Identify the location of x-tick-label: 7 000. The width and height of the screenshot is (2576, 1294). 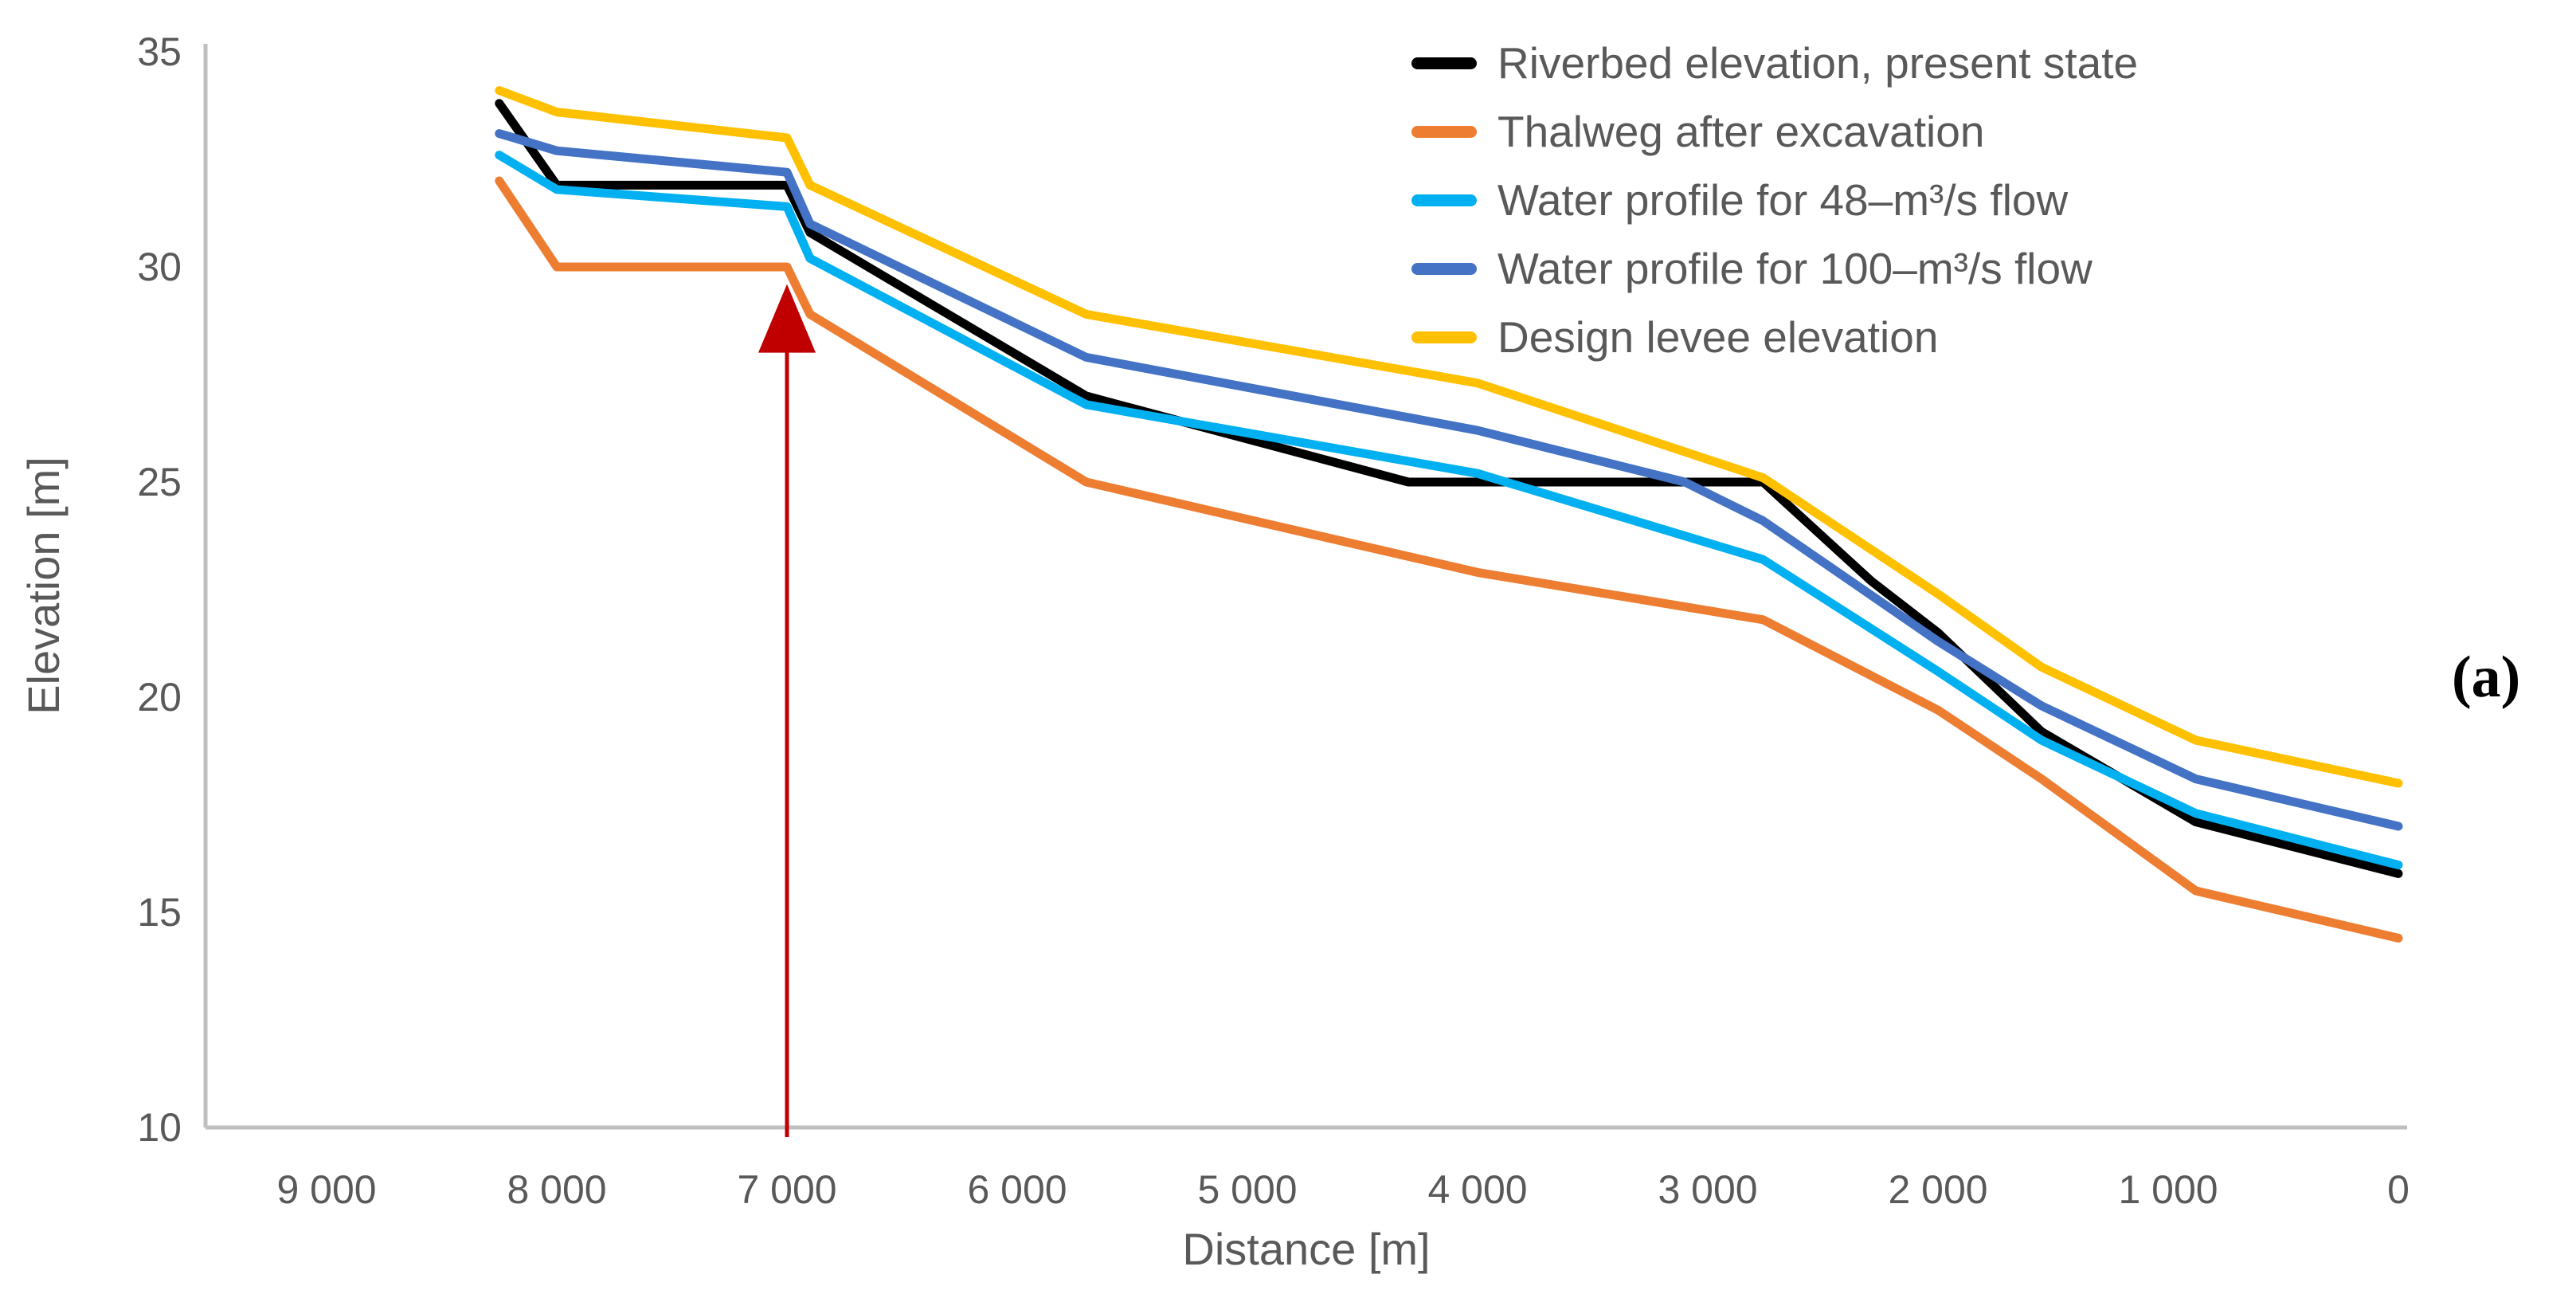
(786, 1189).